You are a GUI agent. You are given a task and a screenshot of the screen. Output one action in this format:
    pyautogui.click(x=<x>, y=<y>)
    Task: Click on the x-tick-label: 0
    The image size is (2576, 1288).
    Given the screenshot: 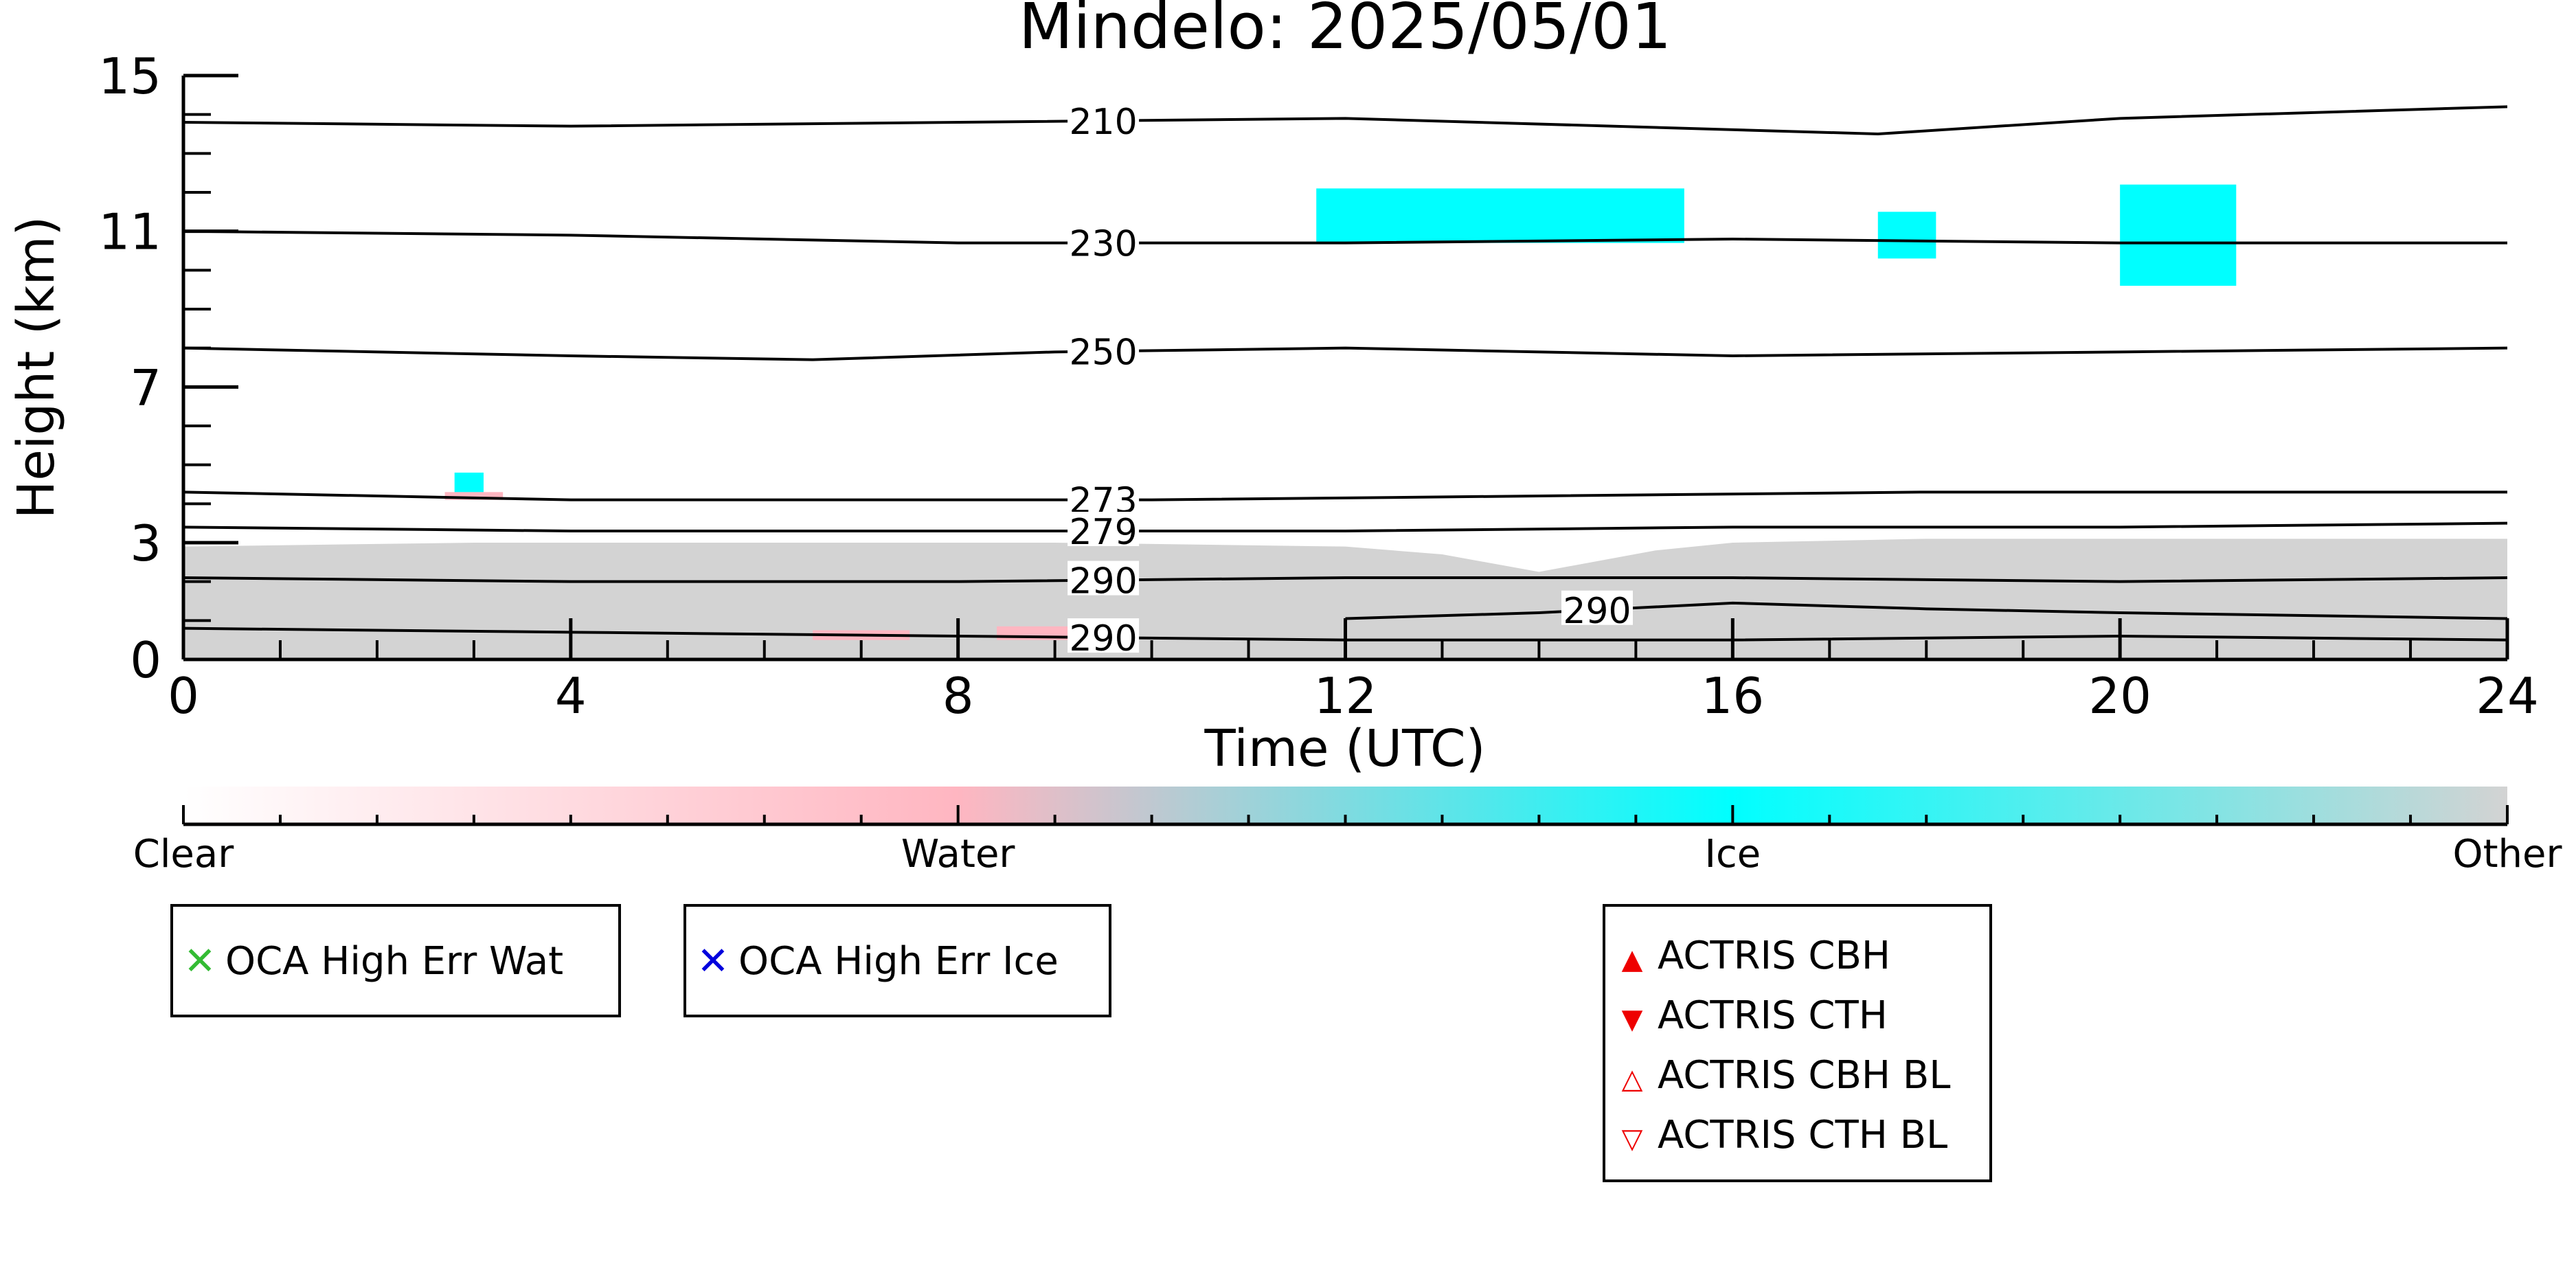 What is the action you would take?
    pyautogui.click(x=183, y=696)
    